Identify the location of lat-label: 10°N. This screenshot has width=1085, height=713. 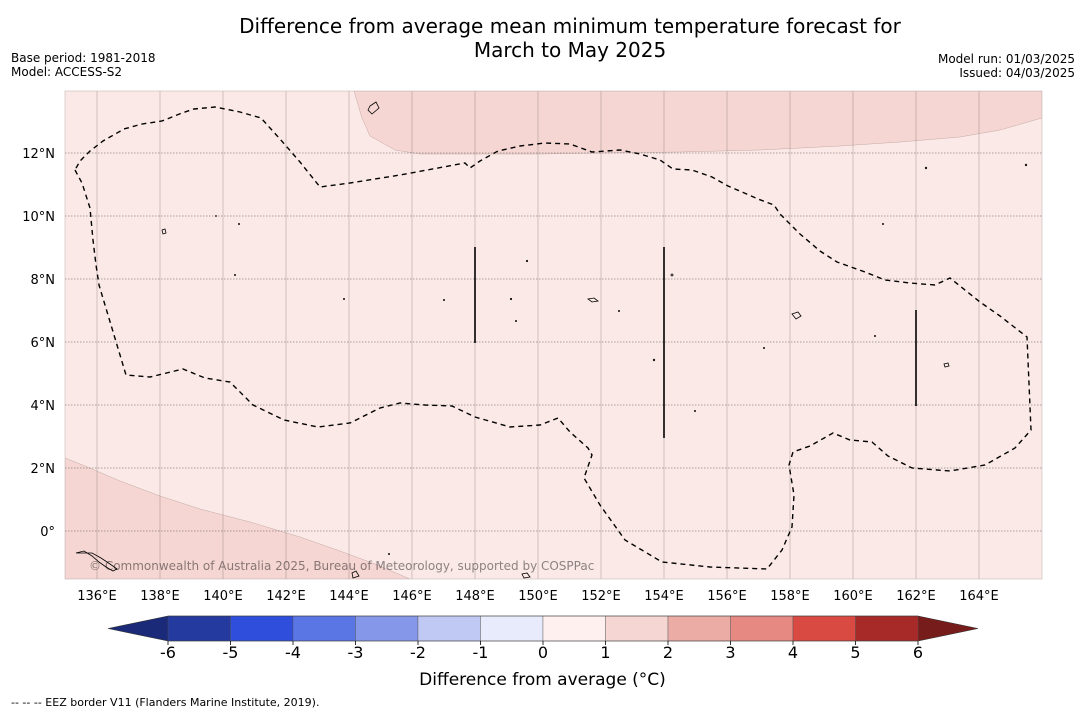
(38, 217).